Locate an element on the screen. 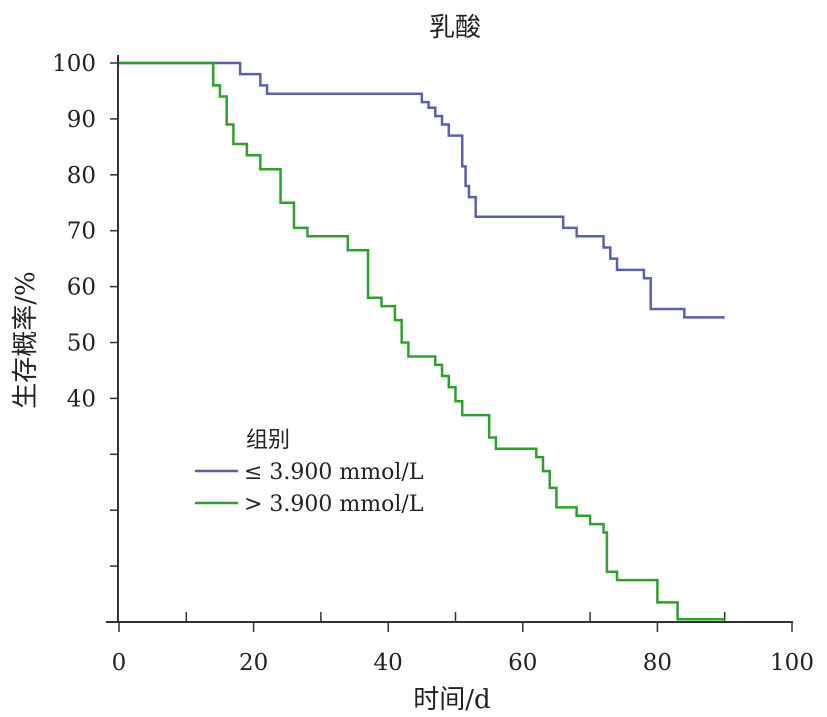  y-axis-label: 生存概率/% is located at coordinates (26, 339).